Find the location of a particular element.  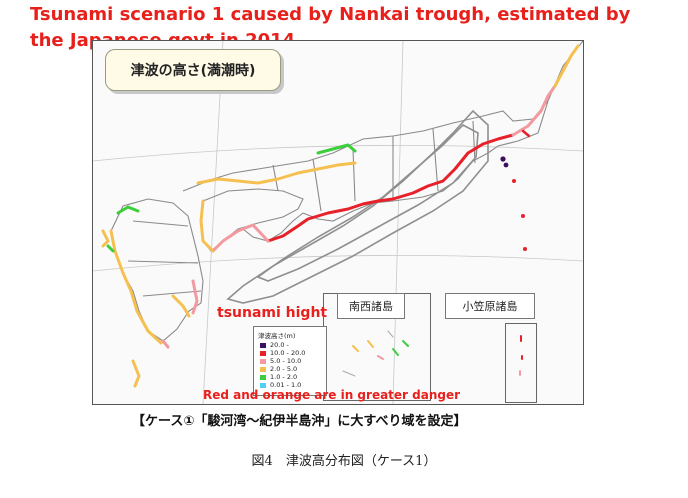

honshu-south-outline is located at coordinates (425, 161).